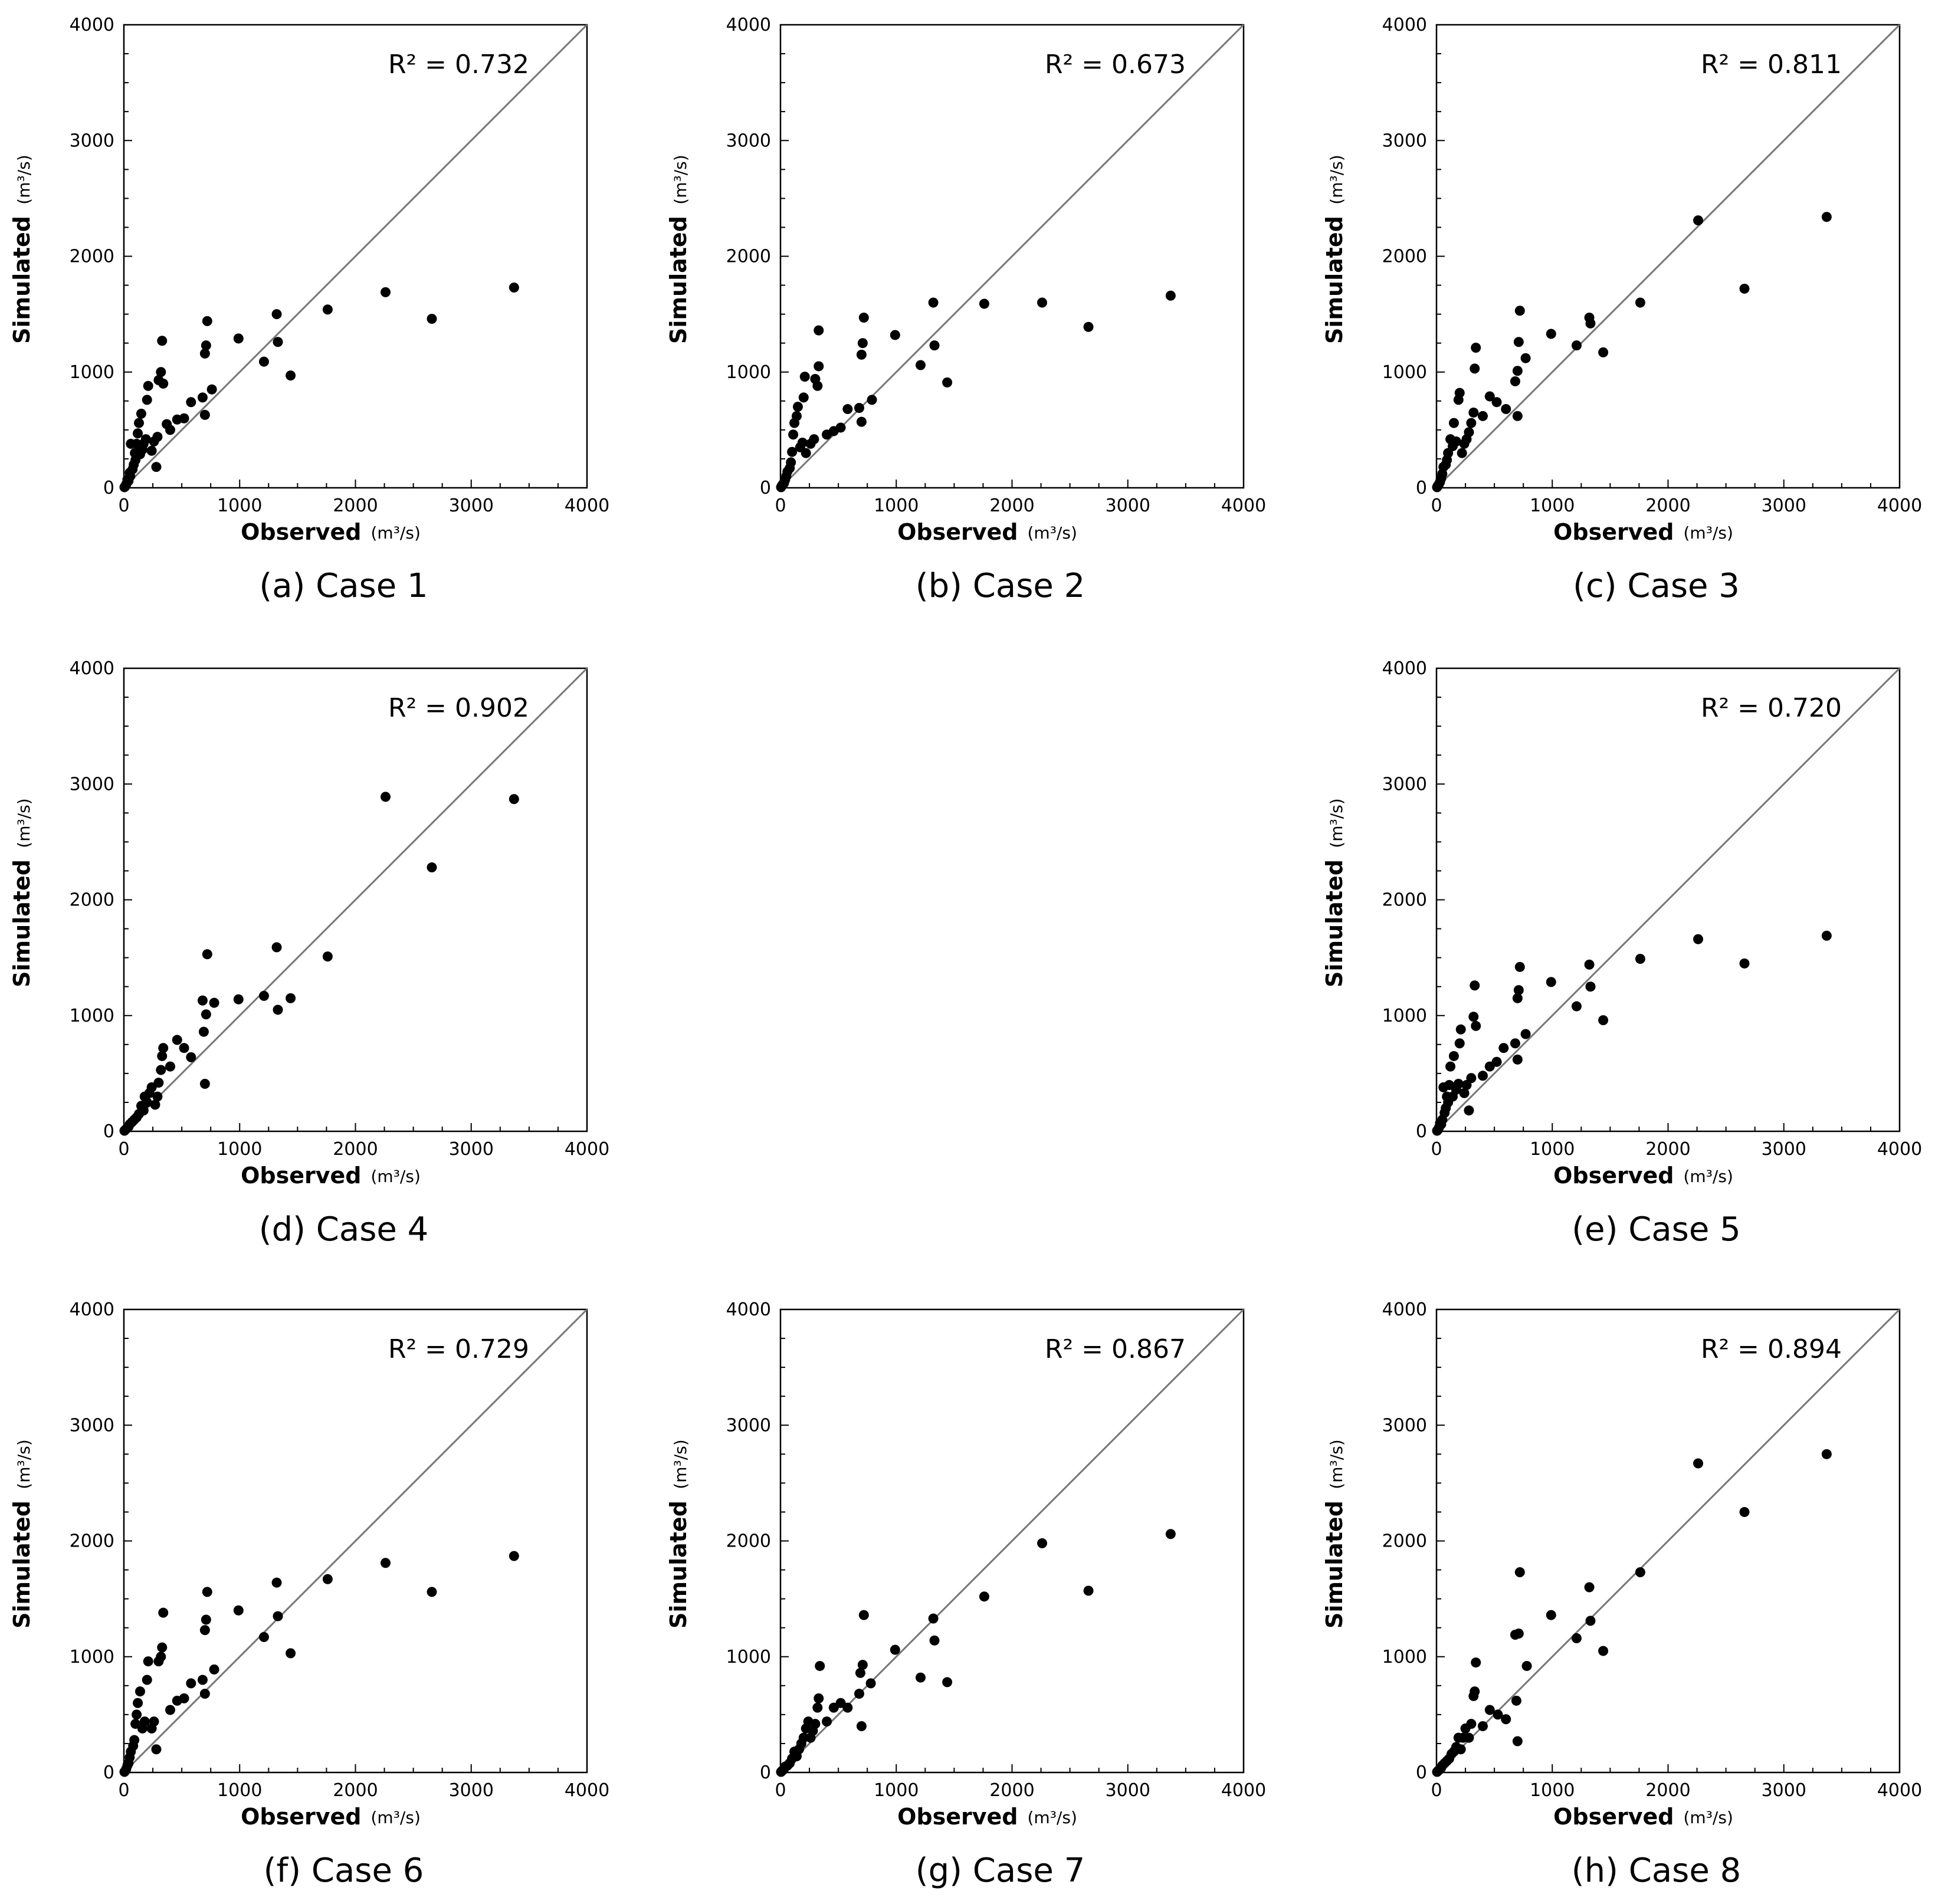  I want to click on y-tick-label: 4000, so click(92, 1309).